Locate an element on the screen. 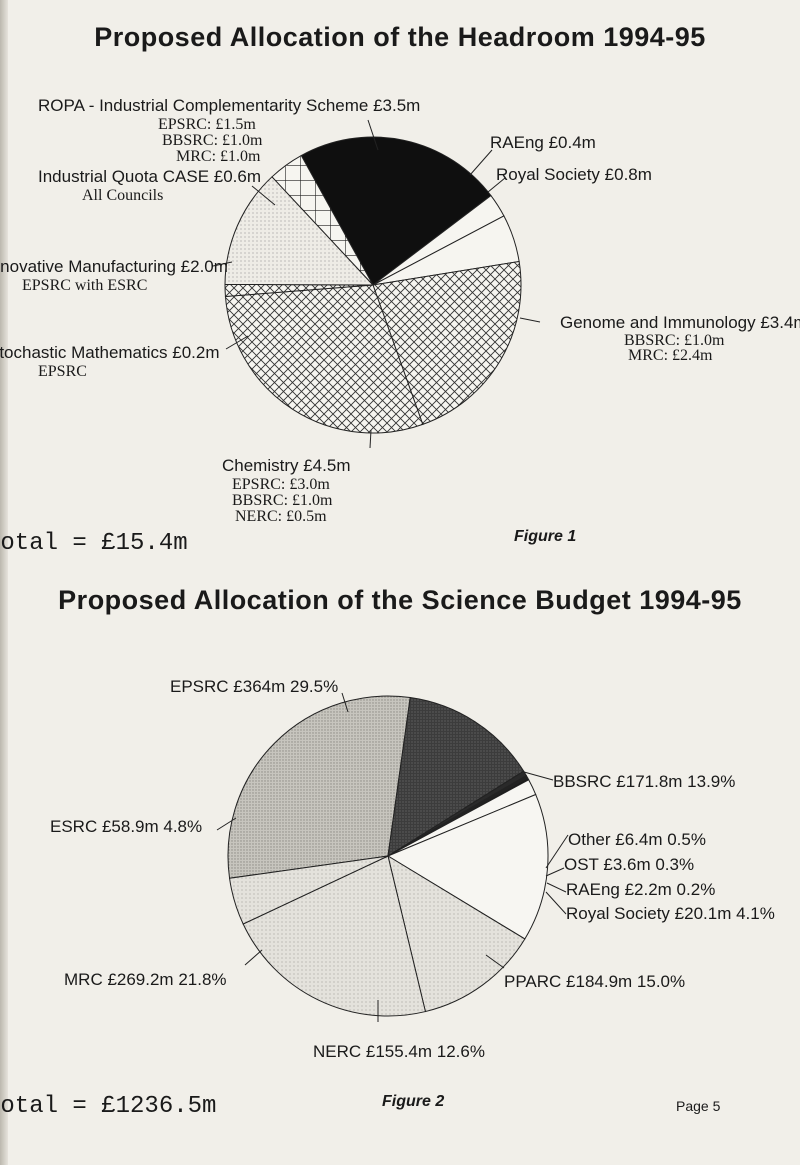  label-stochastic-sub: EPSRC is located at coordinates (62, 371).